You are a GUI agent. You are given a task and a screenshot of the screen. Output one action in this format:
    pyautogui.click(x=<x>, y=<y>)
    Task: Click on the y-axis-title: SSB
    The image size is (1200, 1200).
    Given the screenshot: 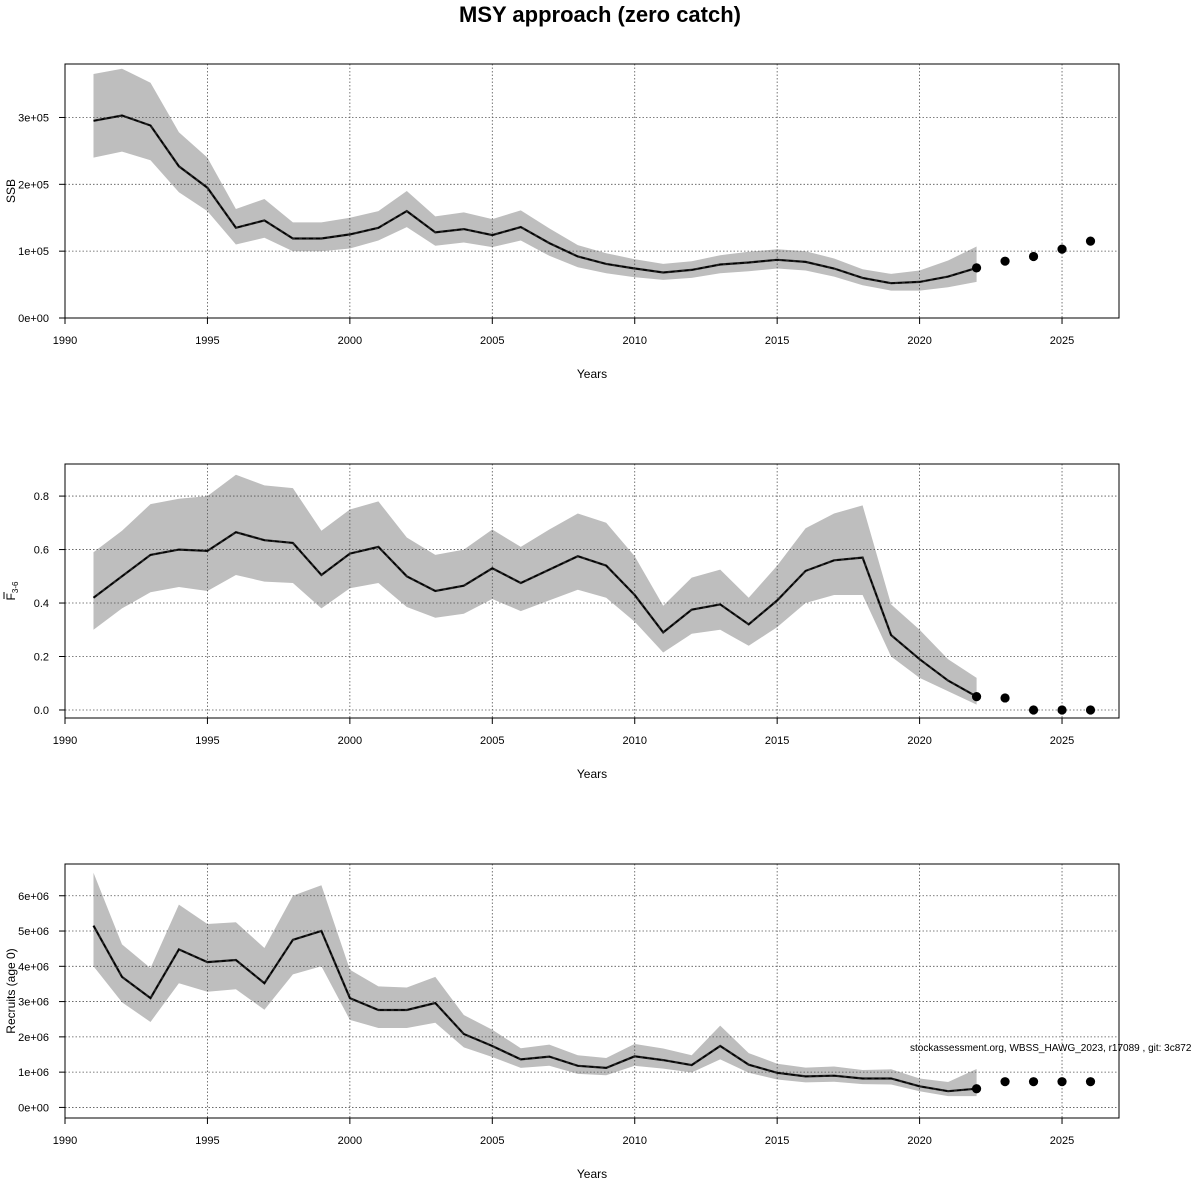 What is the action you would take?
    pyautogui.click(x=11, y=191)
    